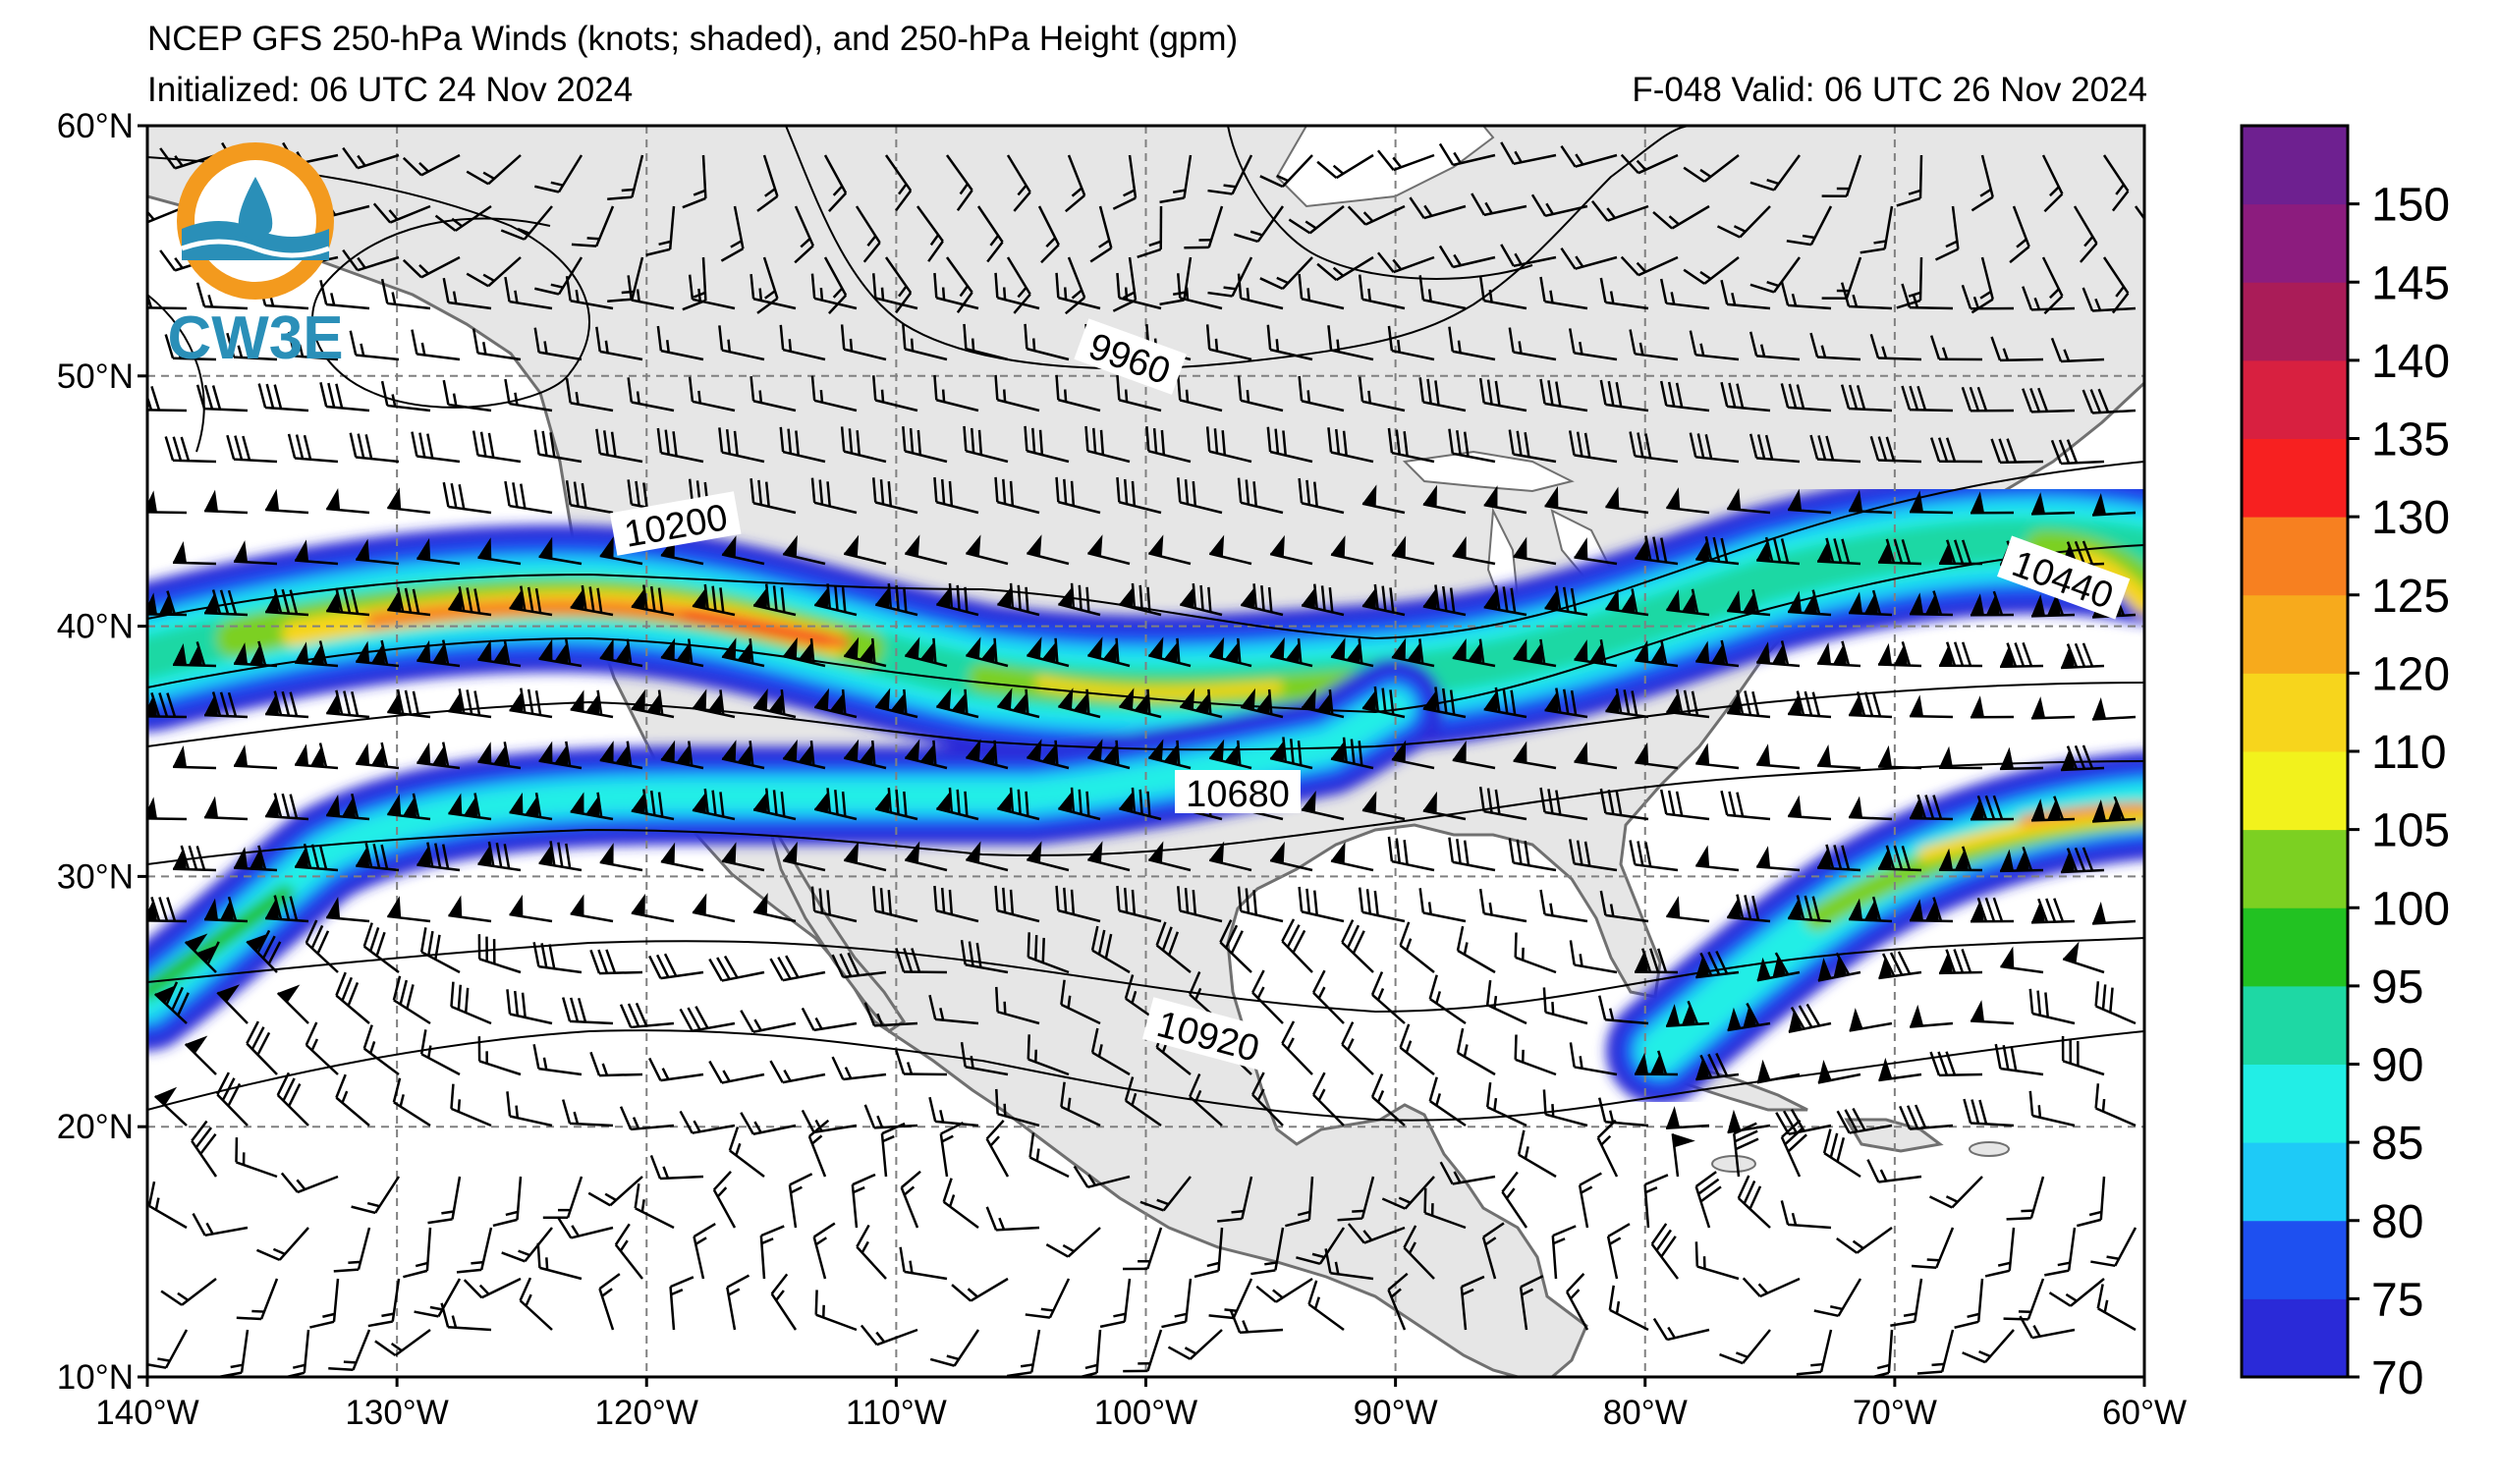  What do you see at coordinates (2397, 1300) in the screenshot?
I see `colorbar-tick-label: 75` at bounding box center [2397, 1300].